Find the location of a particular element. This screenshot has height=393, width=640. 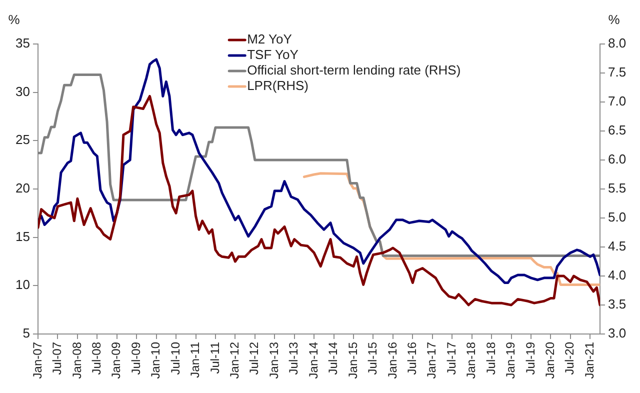

y2-tick-label: 3.0 is located at coordinates (617, 333).